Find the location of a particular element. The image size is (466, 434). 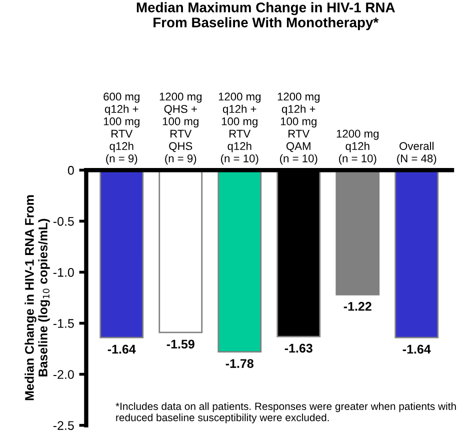

y-tick-label: -1.0 is located at coordinates (63, 272).